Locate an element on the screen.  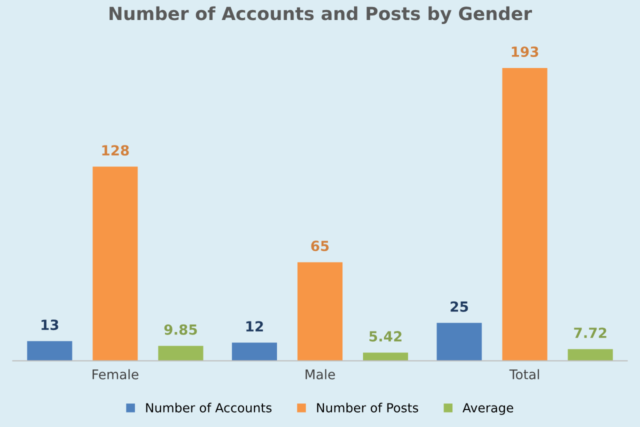
data-label: 65 is located at coordinates (320, 246).